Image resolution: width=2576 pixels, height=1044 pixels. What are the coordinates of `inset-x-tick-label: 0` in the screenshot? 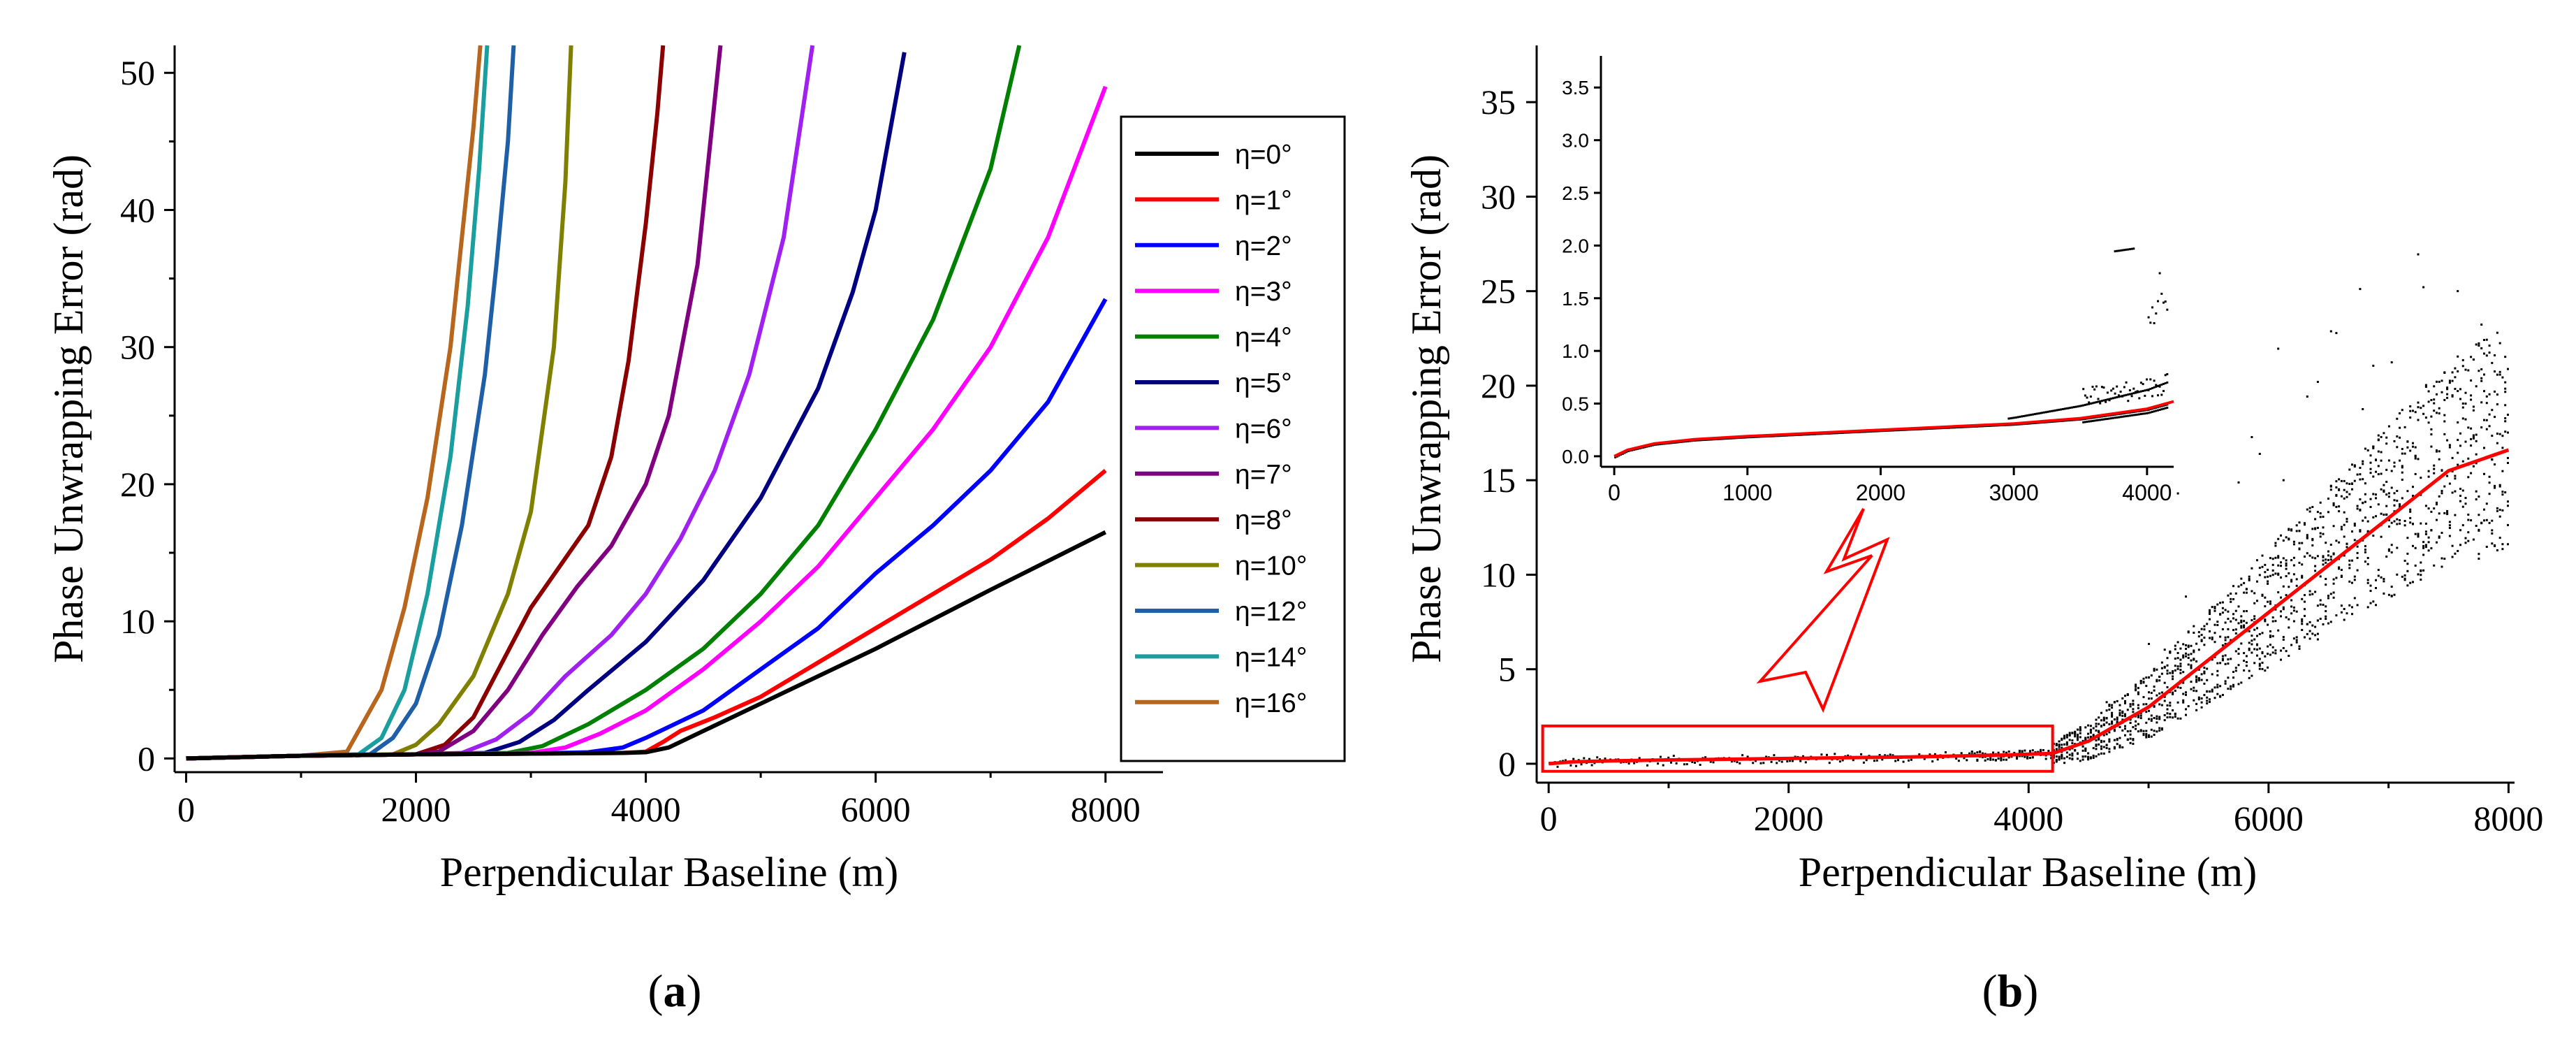 It's located at (1614, 492).